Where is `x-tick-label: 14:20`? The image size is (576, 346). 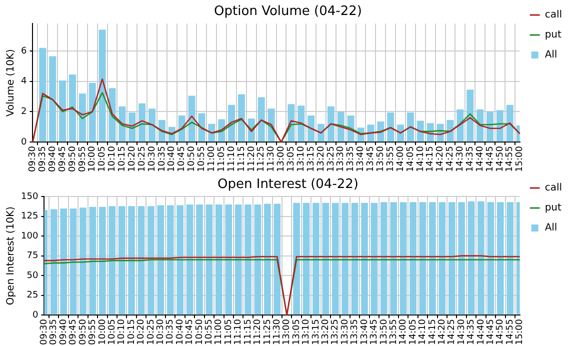
x-tick-label: 14:20 is located at coordinates (443, 331).